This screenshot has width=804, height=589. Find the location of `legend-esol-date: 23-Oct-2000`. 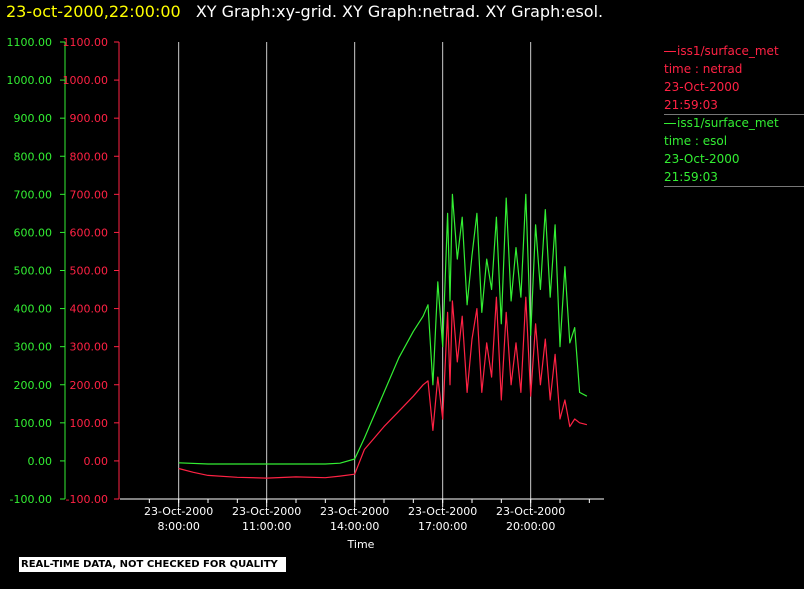

legend-esol-date: 23-Oct-2000 is located at coordinates (702, 159).